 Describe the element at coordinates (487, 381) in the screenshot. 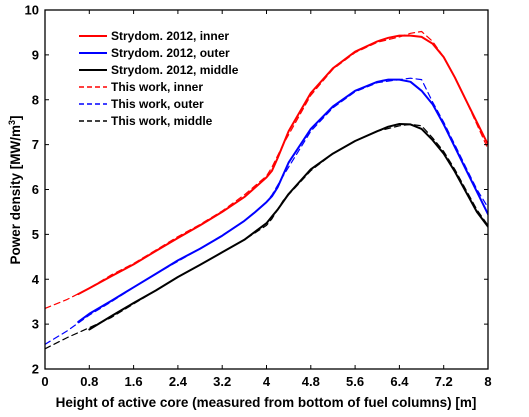

I see `x-tick-label: 8` at that location.